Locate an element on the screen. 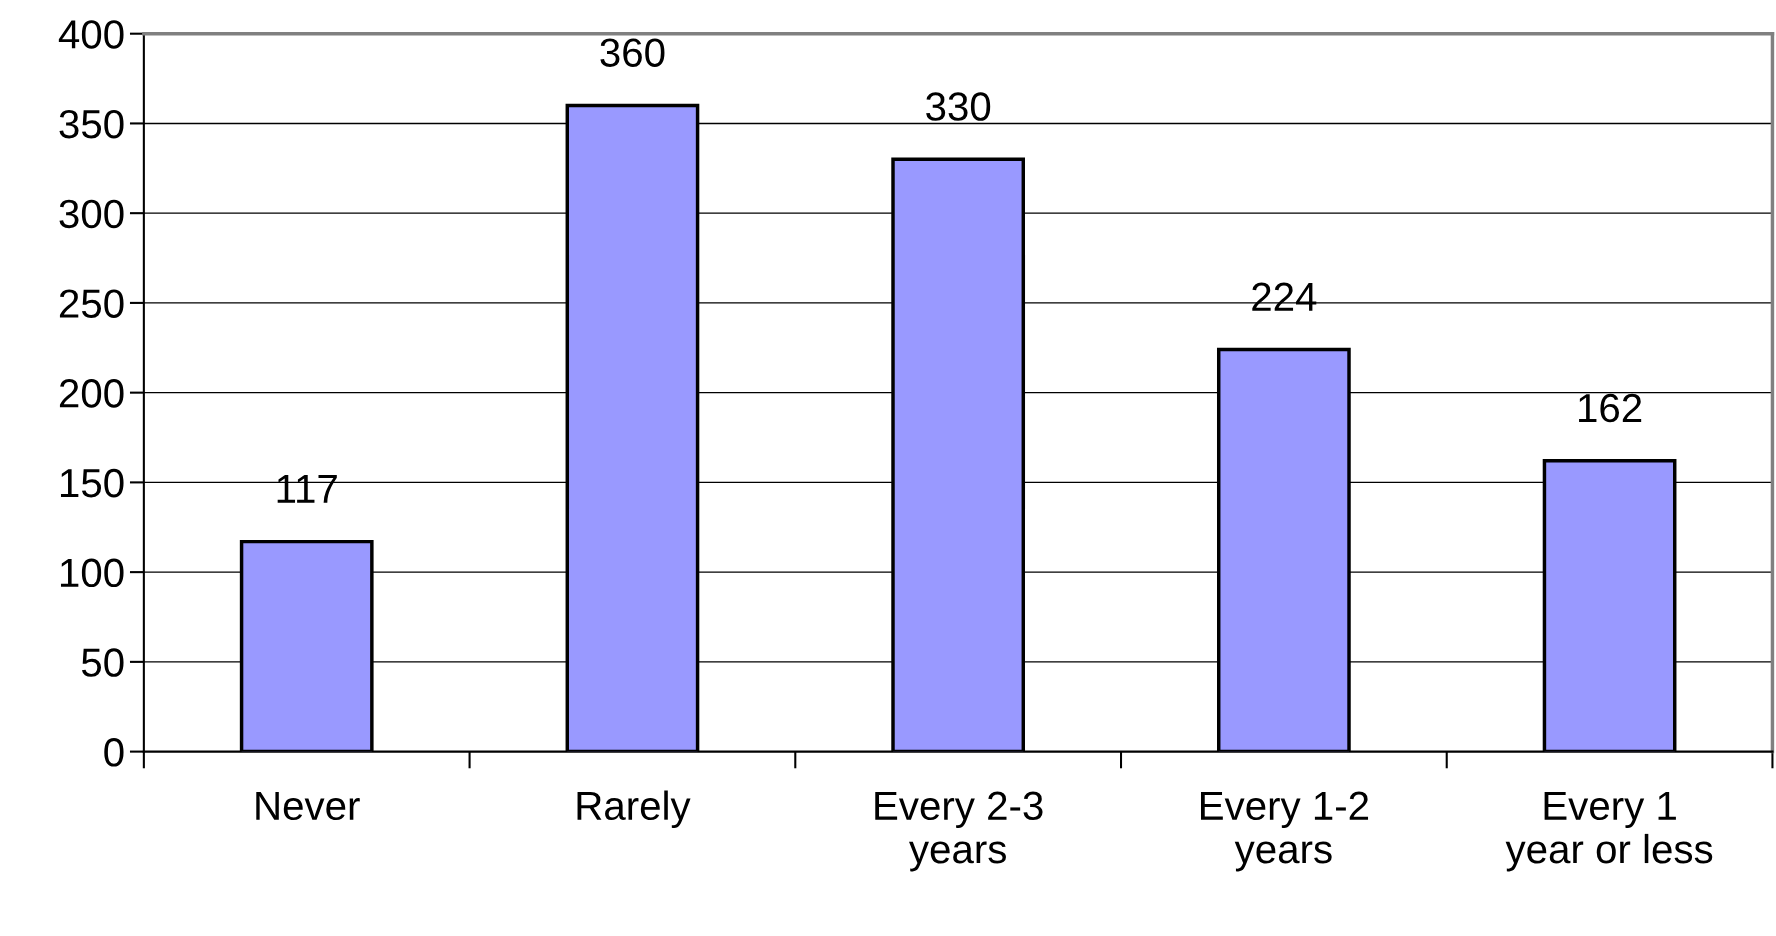 The image size is (1776, 936). x-tick-label: Never is located at coordinates (308, 806).